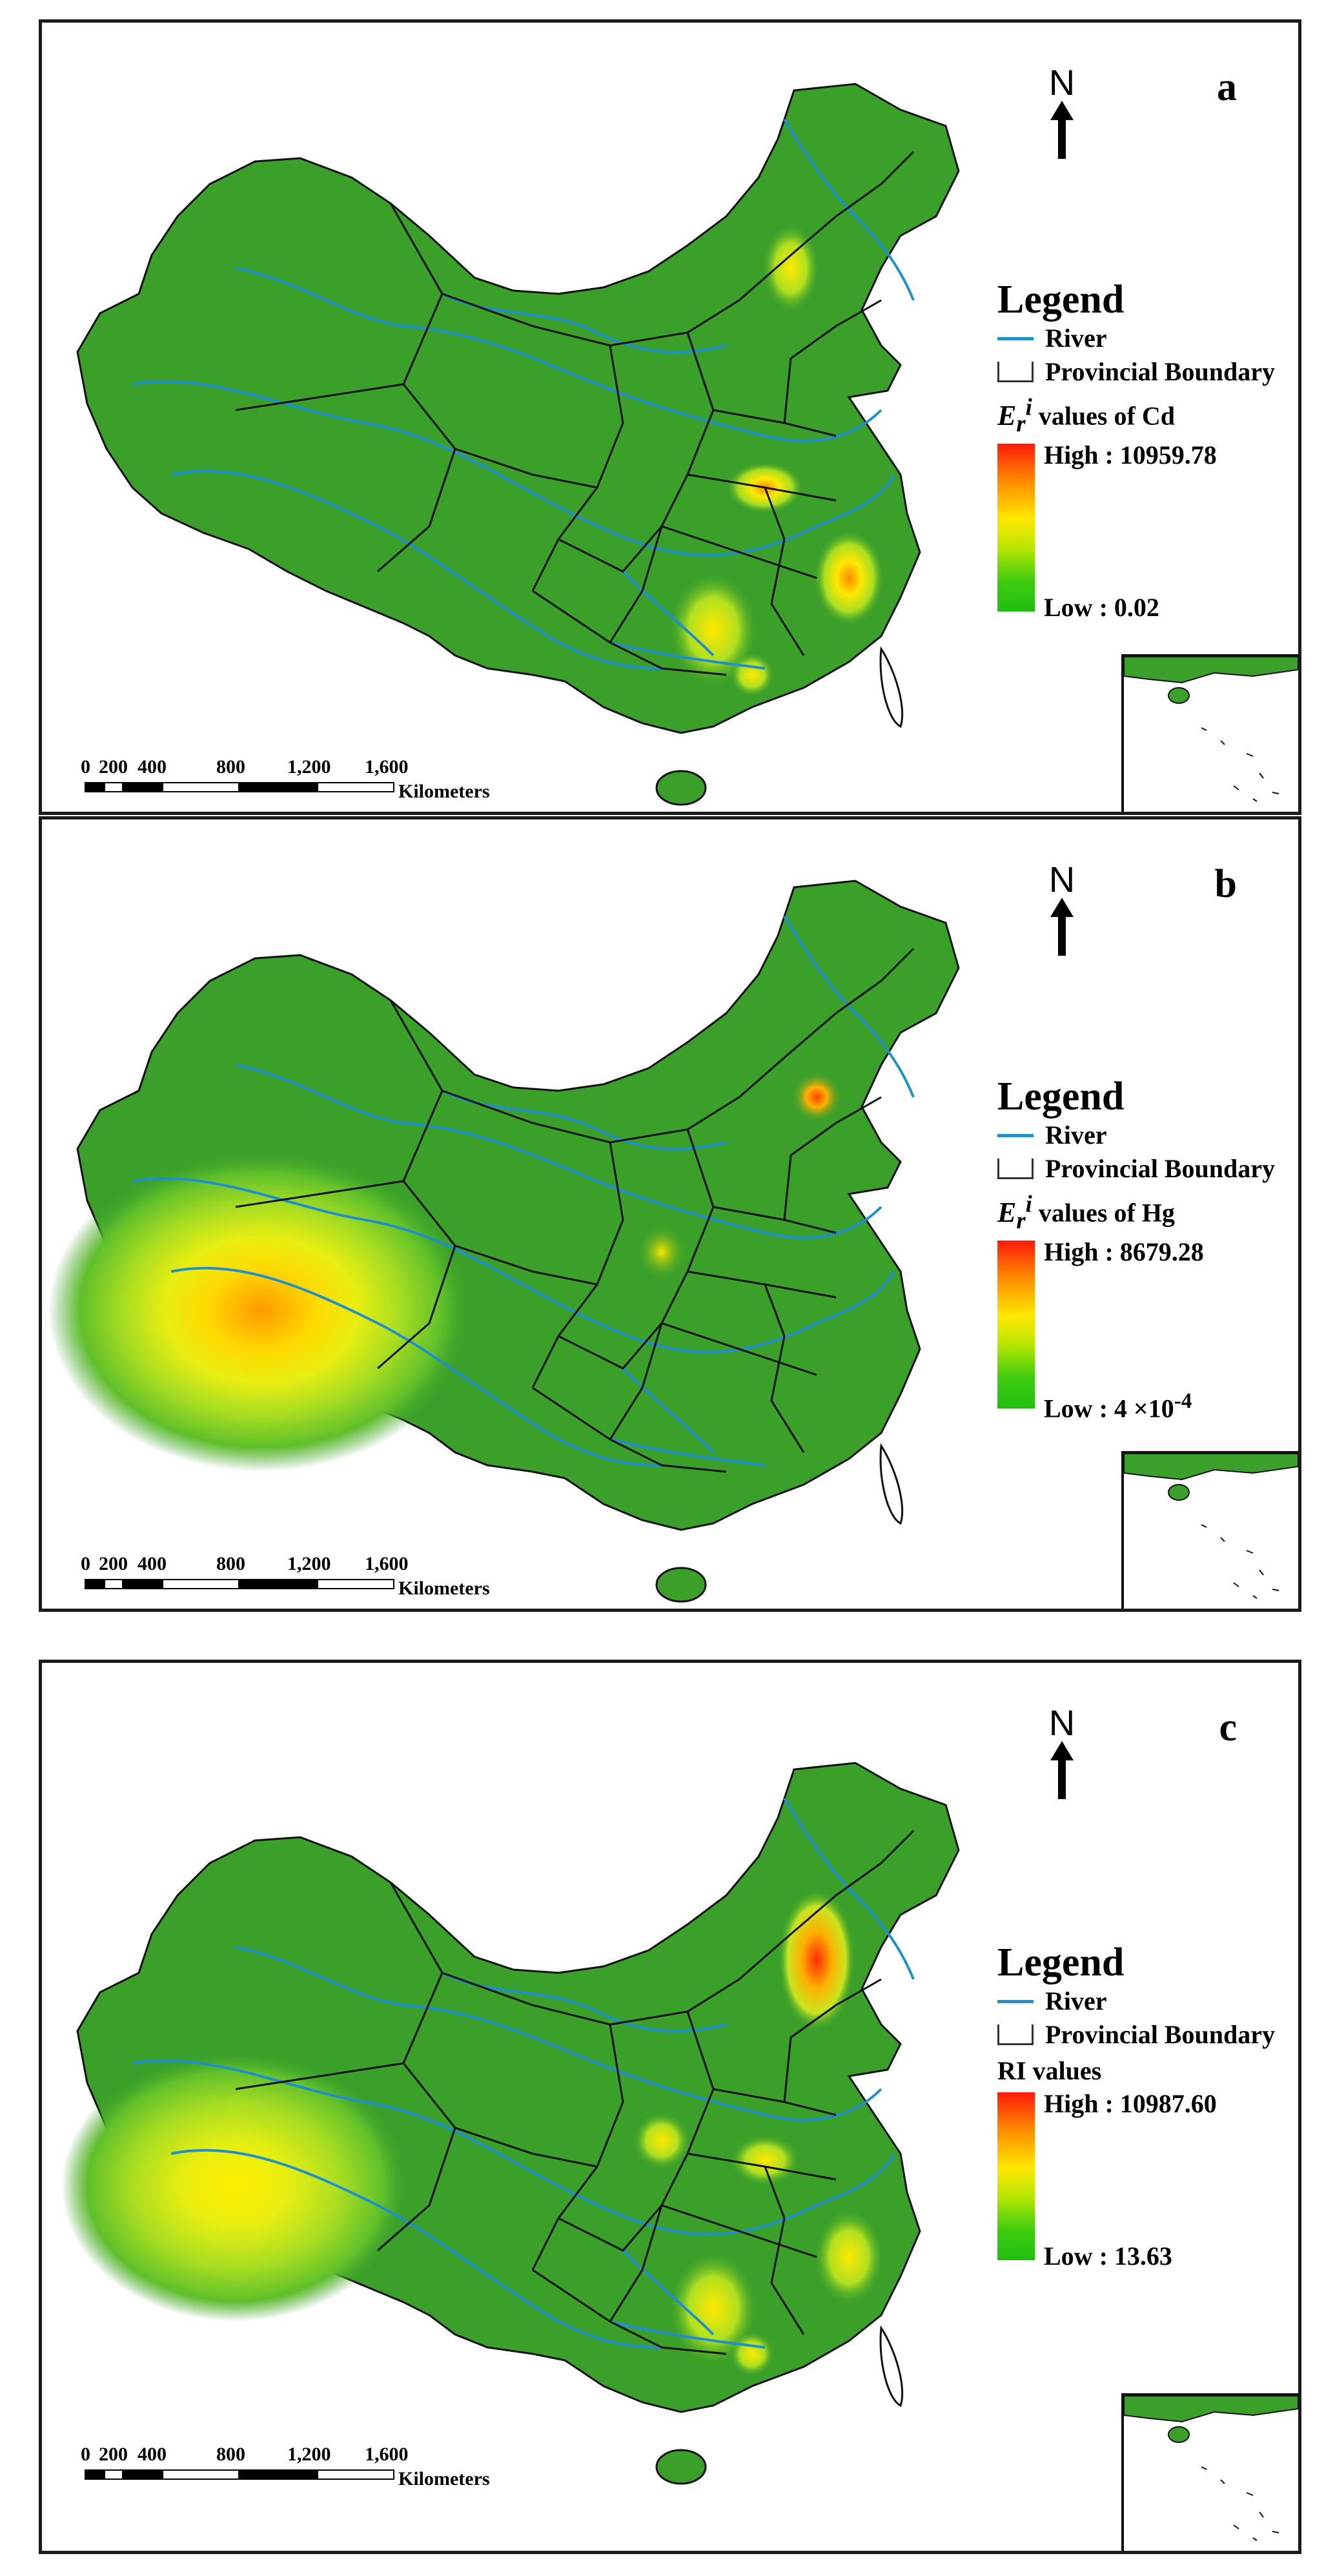 The width and height of the screenshot is (1335, 2576). I want to click on color-ramp: High : 10987.60 Low : 13.63, so click(1146, 2180).